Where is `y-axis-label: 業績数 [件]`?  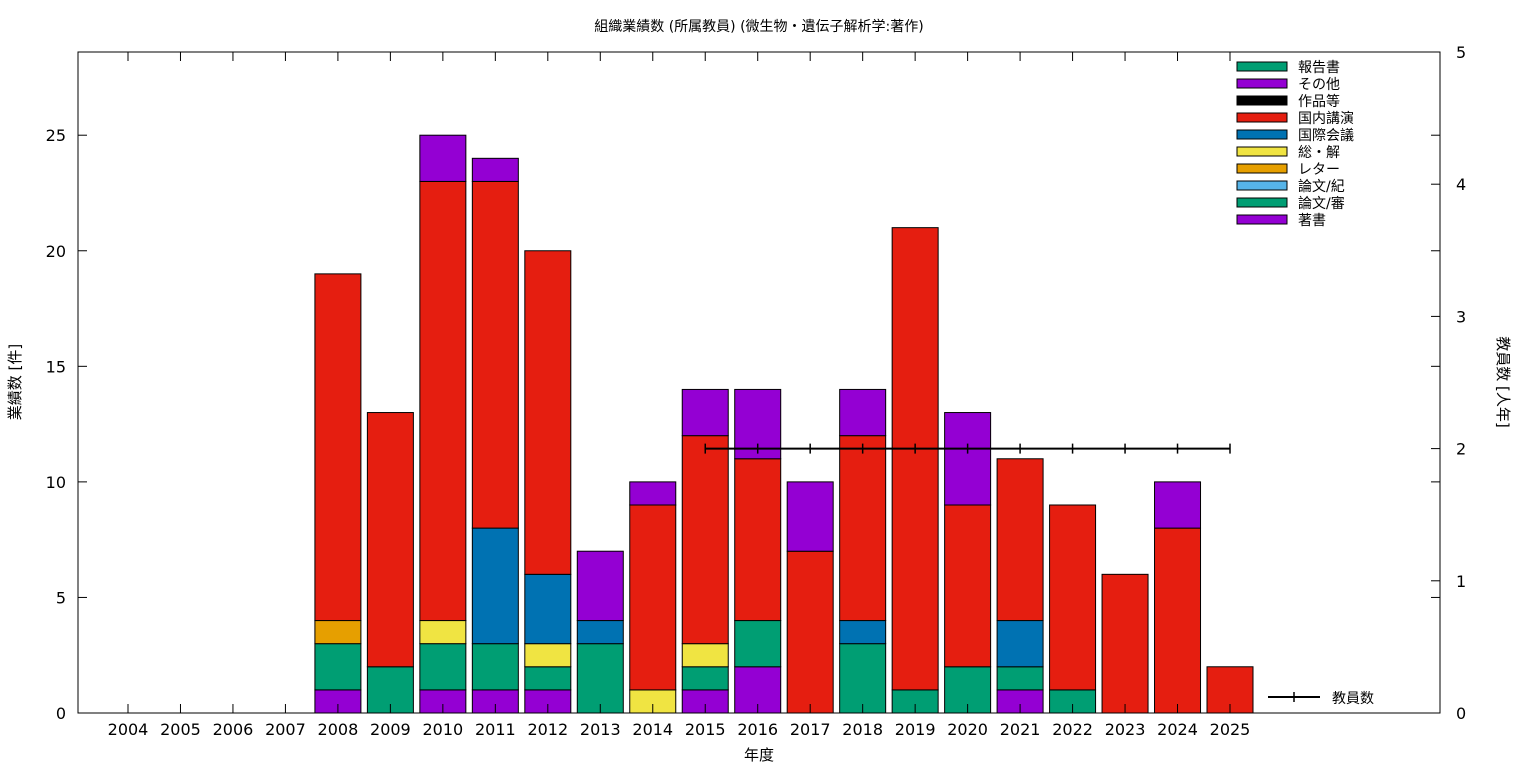
y-axis-label: 業績数 [件] is located at coordinates (15, 382).